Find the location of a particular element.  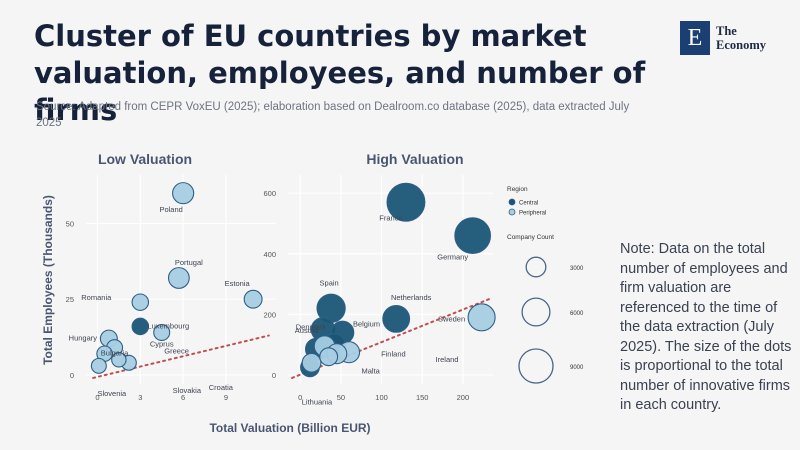

bubble-germany is located at coordinates (473, 235).